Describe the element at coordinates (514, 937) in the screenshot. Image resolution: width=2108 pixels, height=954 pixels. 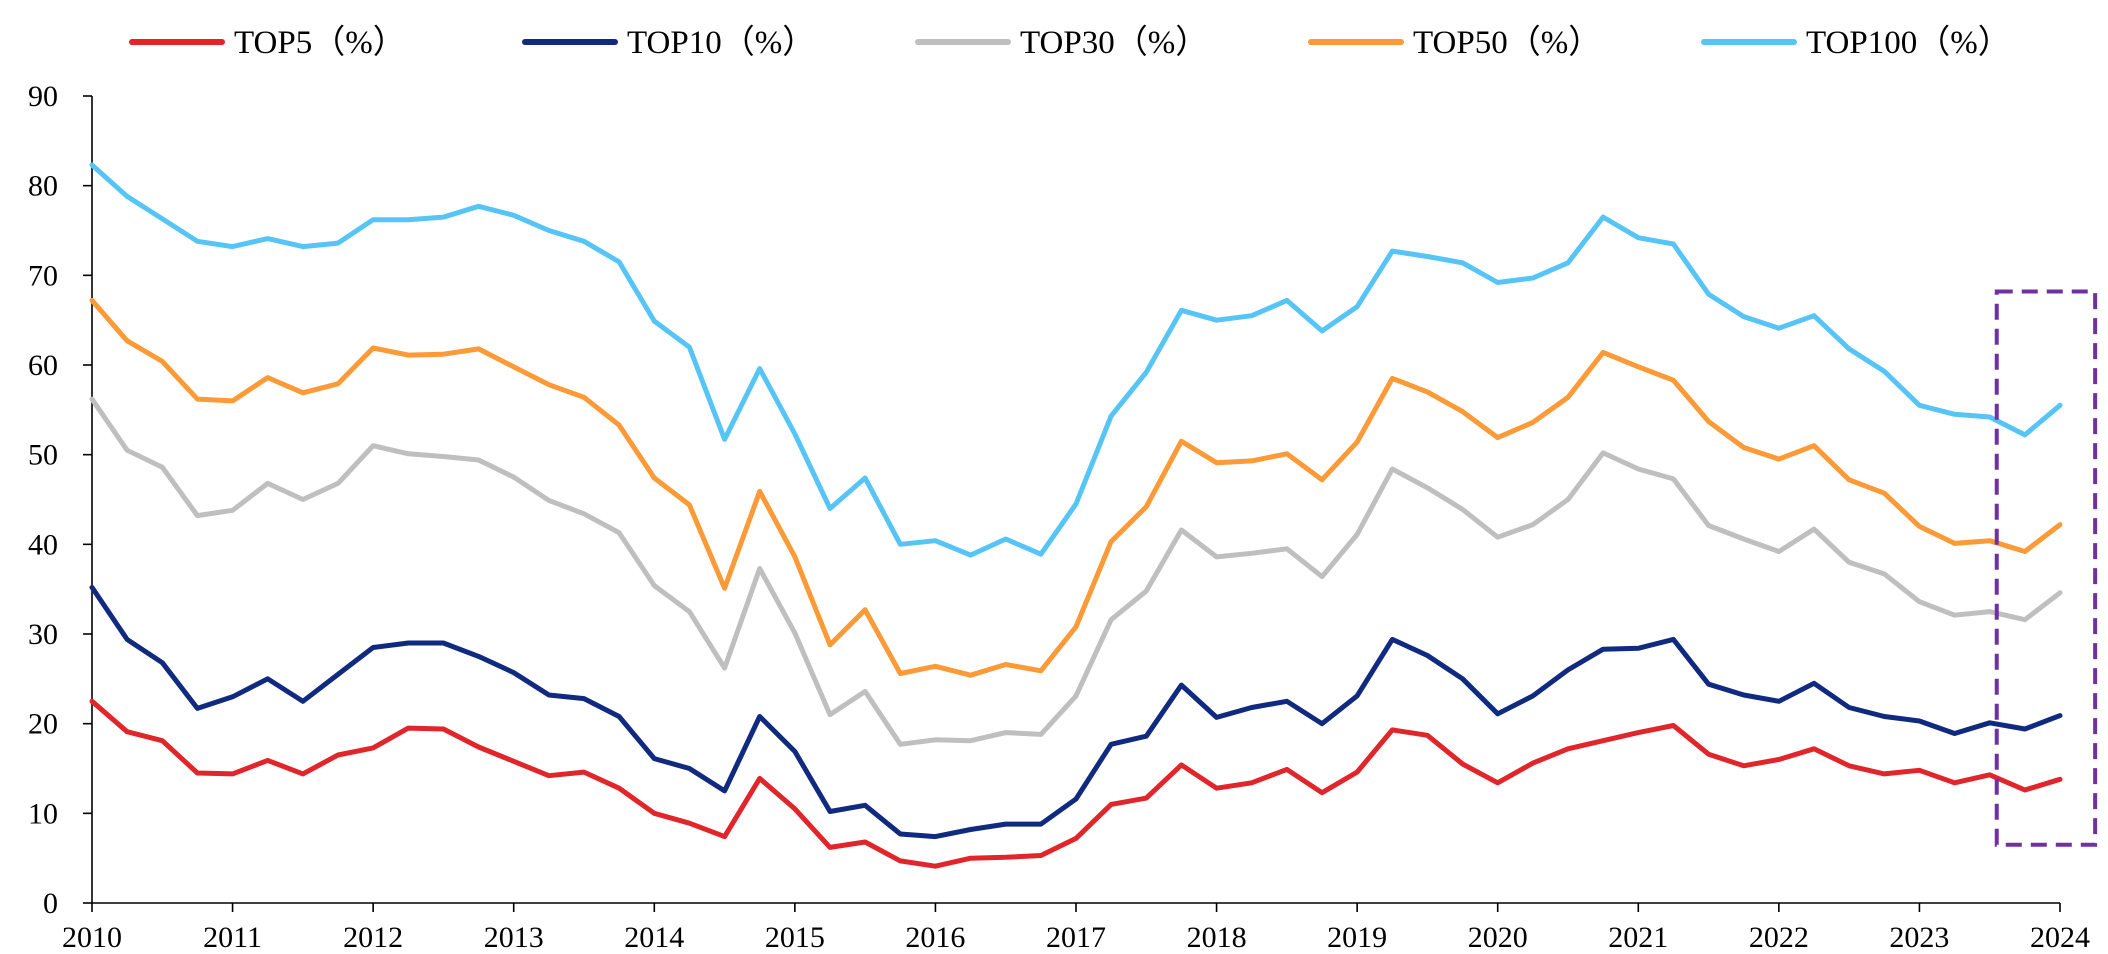
I see `x-tick-label: 2013` at that location.